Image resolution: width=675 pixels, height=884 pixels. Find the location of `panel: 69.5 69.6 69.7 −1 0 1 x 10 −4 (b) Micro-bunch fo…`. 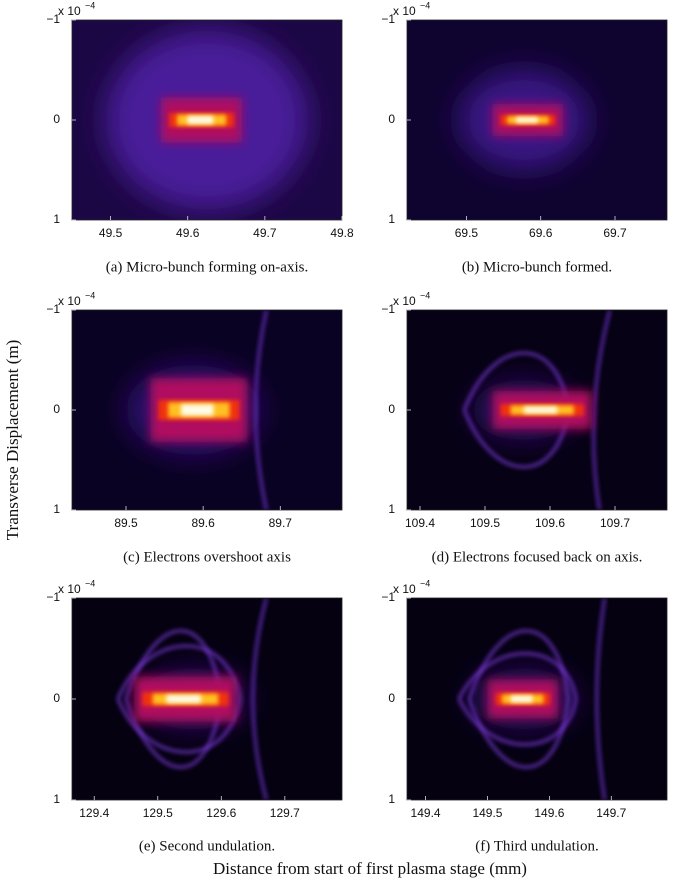

panel: 69.5 69.6 69.7 −1 0 1 x 10 −4 (b) Micro-bunch fo… is located at coordinates (524, 137).